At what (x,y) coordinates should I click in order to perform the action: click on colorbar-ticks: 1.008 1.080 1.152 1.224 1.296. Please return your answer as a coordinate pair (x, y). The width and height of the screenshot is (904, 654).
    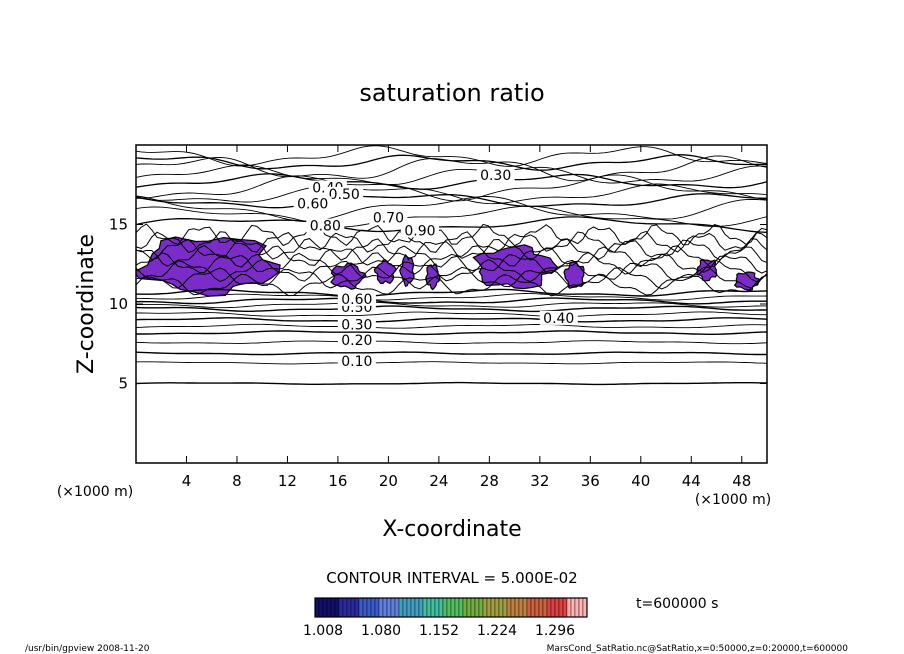
    Looking at the image, I should click on (439, 631).